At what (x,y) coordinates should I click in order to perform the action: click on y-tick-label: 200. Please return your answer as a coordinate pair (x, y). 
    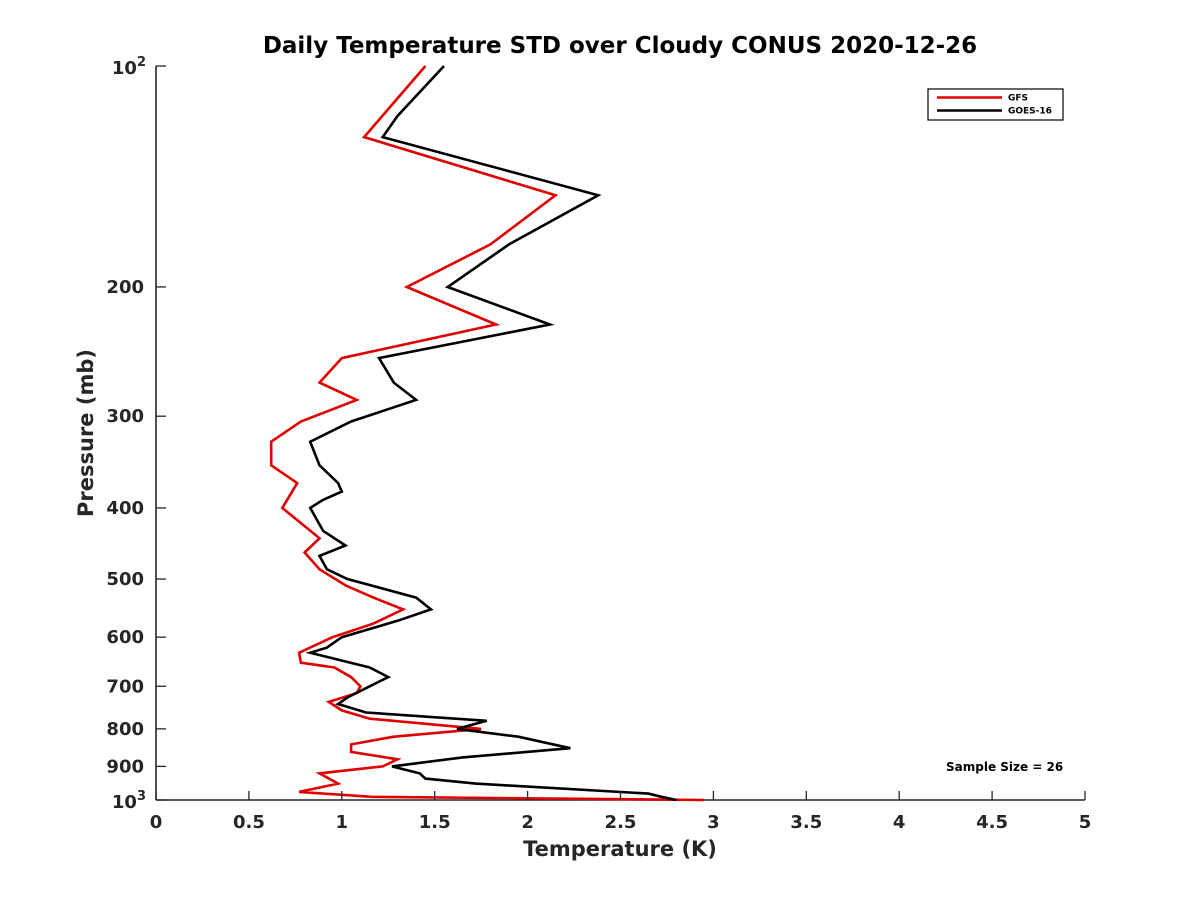
    Looking at the image, I should click on (125, 287).